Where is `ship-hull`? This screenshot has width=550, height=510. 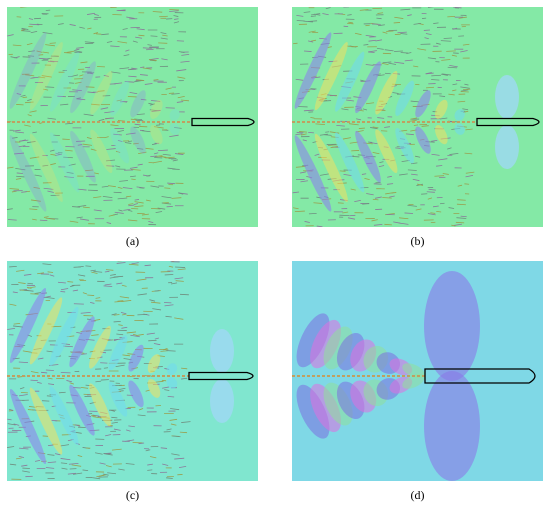
ship-hull is located at coordinates (508, 122).